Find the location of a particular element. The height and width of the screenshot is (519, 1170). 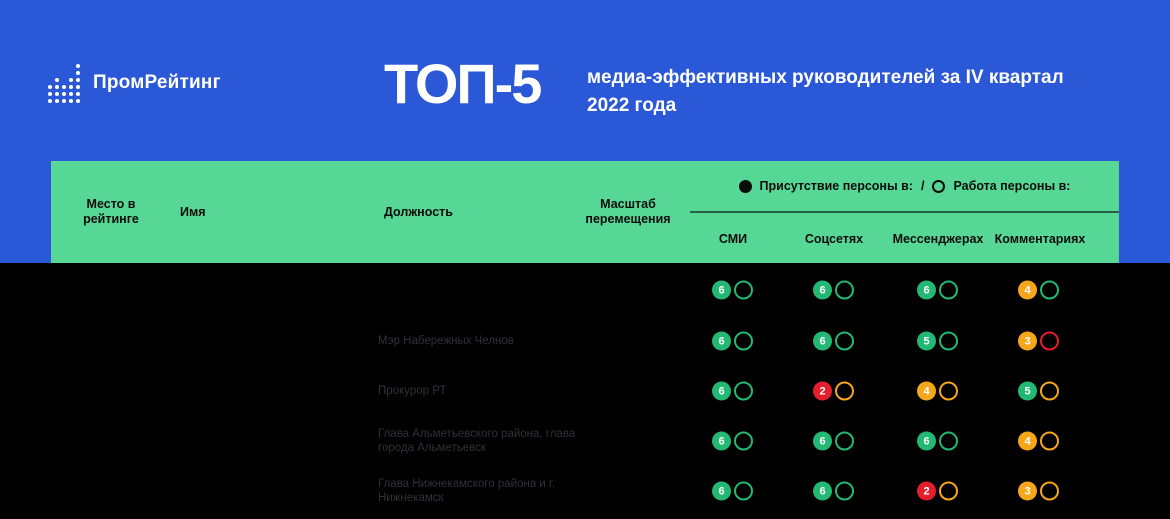

column-header-messengers: Мессенджерах is located at coordinates (938, 239).